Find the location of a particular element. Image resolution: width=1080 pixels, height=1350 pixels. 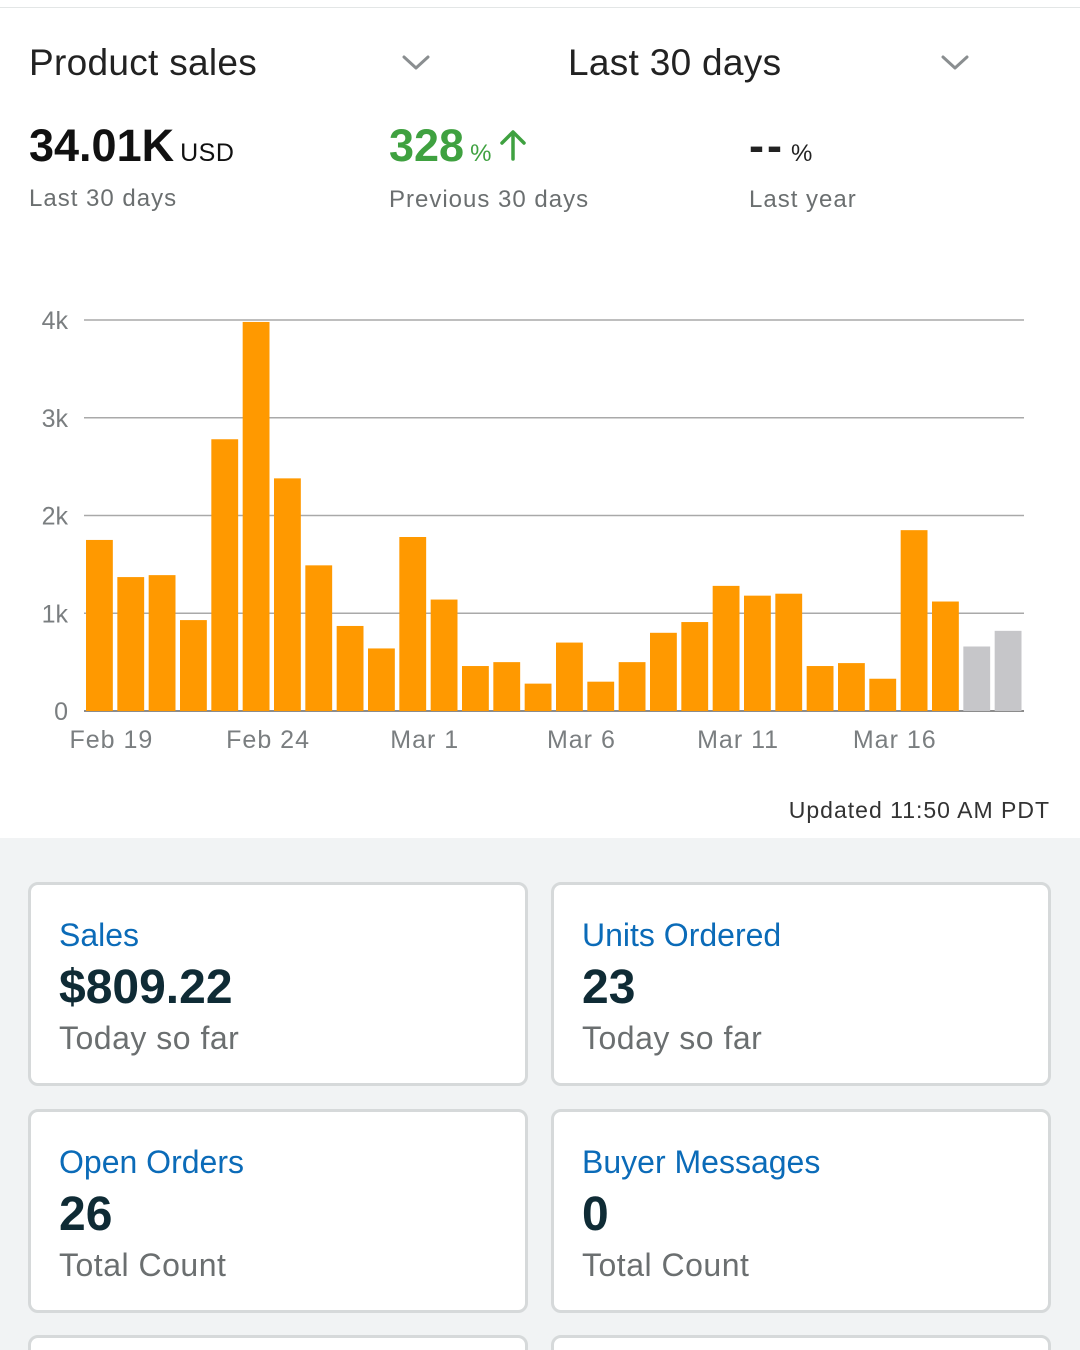

updated-timestamp: Updated 11:50 AM PDT is located at coordinates (919, 810).